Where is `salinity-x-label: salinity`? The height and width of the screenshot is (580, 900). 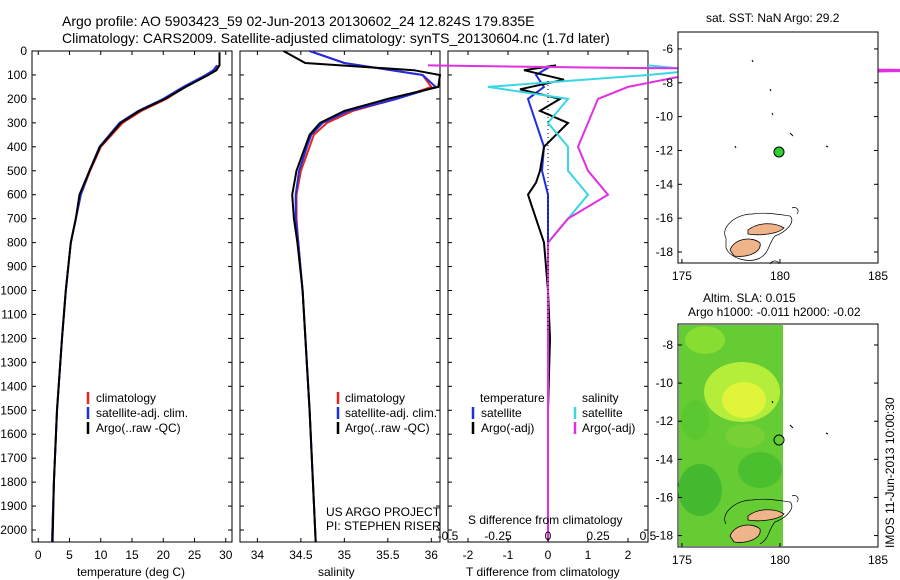 salinity-x-label: salinity is located at coordinates (336, 572).